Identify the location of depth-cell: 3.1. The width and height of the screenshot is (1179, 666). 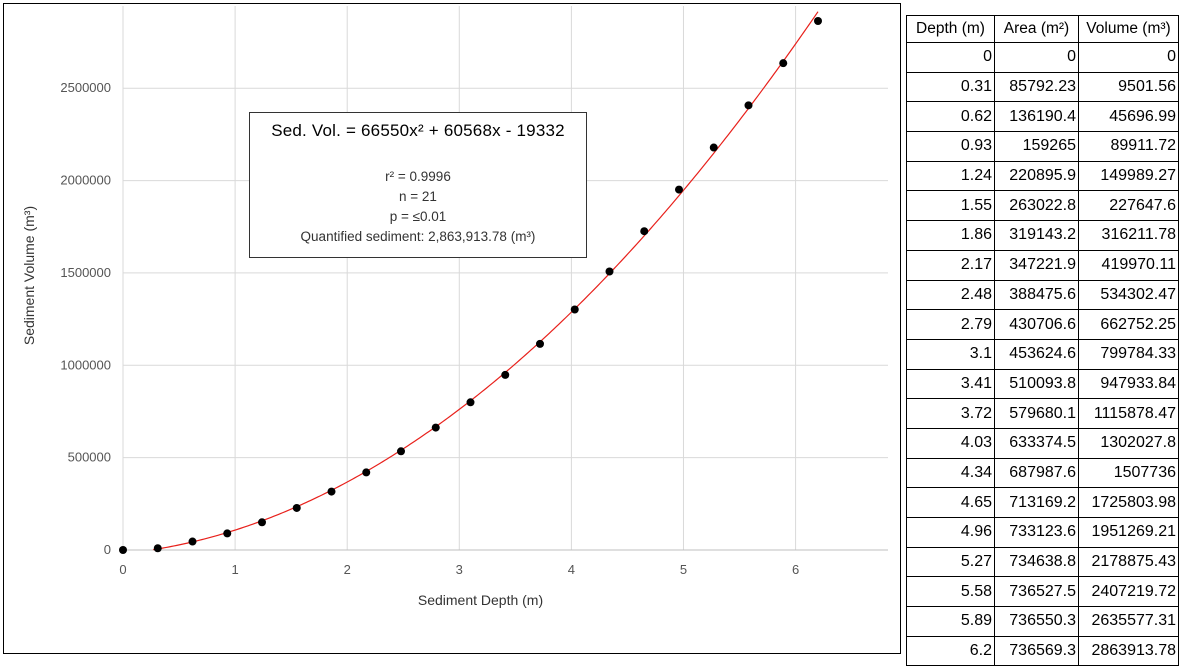
(950, 354).